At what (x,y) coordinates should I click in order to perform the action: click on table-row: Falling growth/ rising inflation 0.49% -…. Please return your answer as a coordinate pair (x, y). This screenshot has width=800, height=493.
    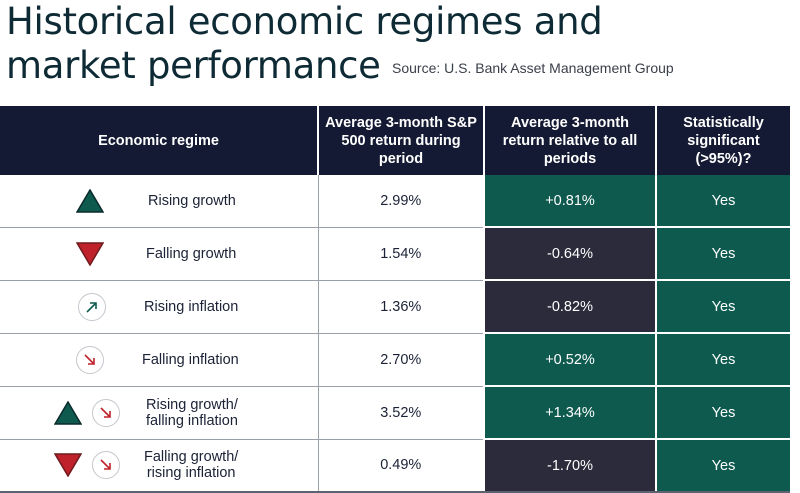
    Looking at the image, I should click on (395, 466).